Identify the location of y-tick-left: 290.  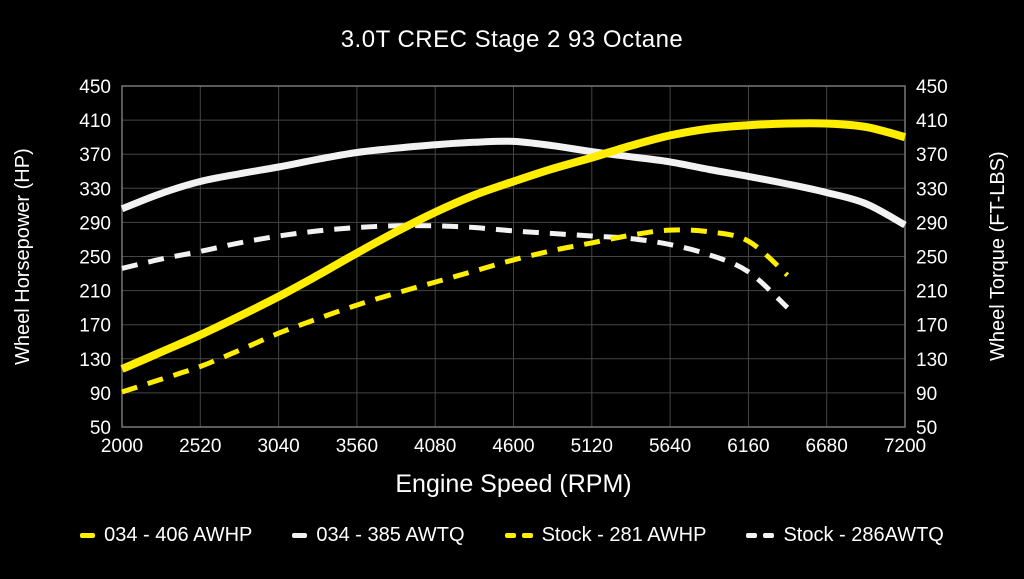
(95, 223).